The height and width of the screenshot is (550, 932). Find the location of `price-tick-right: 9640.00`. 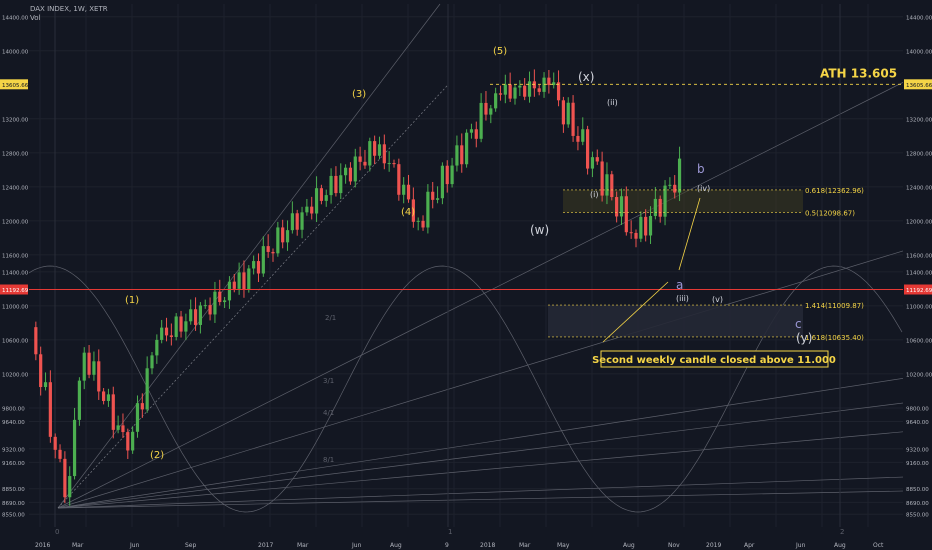

price-tick-right: 9640.00 is located at coordinates (917, 423).